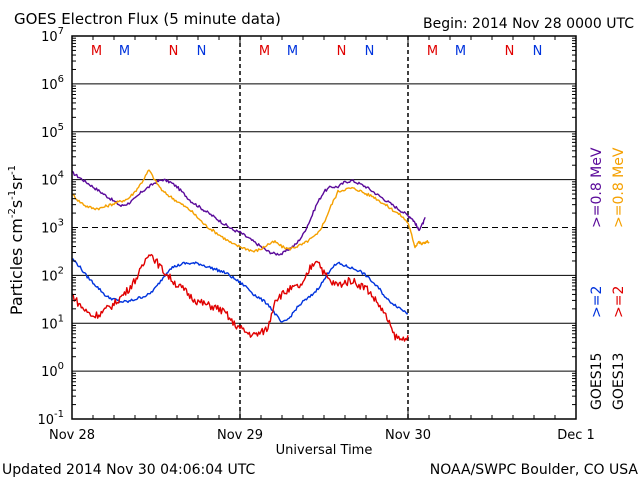 The height and width of the screenshot is (480, 640). Describe the element at coordinates (528, 24) in the screenshot. I see `begin-label: Begin: 2014 Nov 28 0000 UTC` at that location.